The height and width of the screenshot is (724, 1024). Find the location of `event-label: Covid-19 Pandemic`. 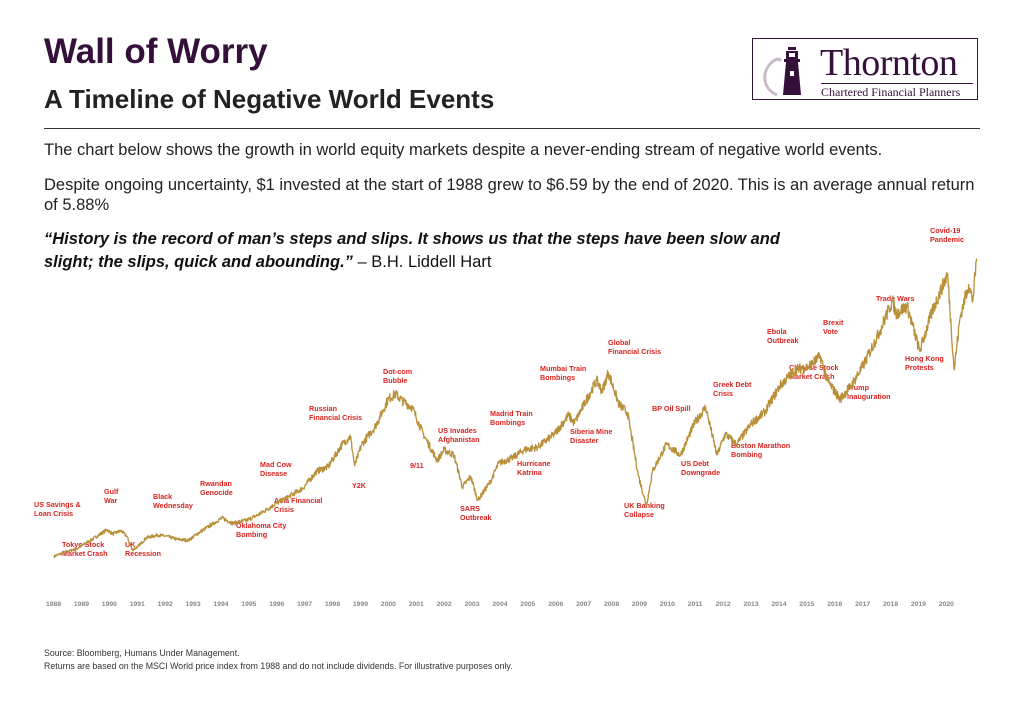

event-label: Covid-19 Pandemic is located at coordinates (947, 235).